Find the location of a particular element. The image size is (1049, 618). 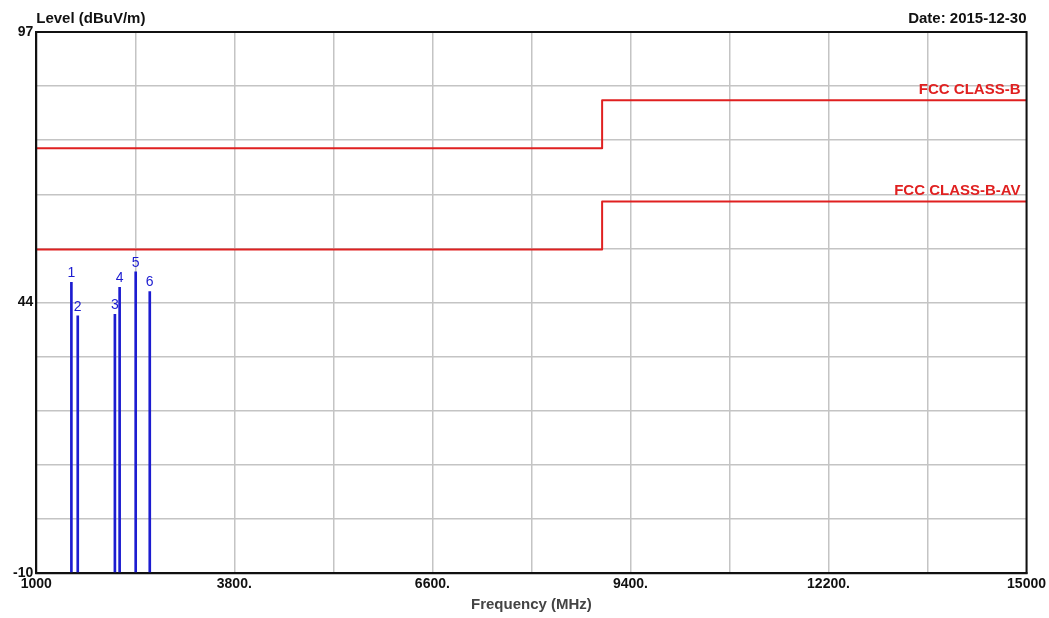

annotation: 3 is located at coordinates (114, 304).